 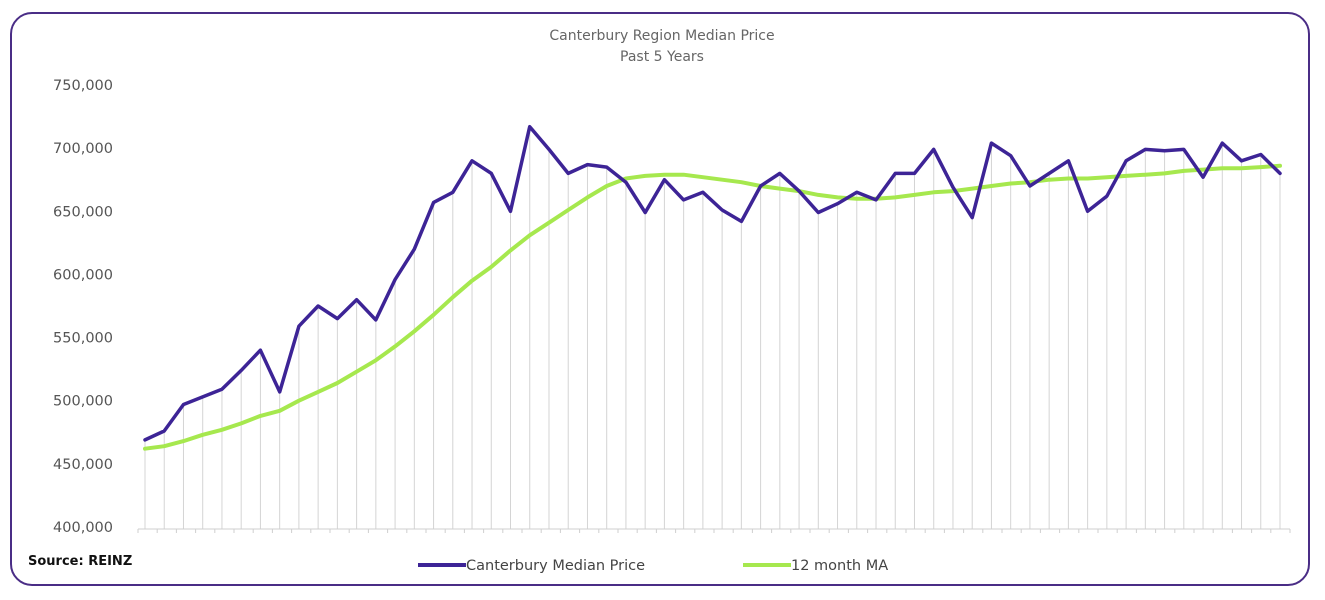 I want to click on chart-title: Canterbury Region Median Price, so click(x=661, y=36).